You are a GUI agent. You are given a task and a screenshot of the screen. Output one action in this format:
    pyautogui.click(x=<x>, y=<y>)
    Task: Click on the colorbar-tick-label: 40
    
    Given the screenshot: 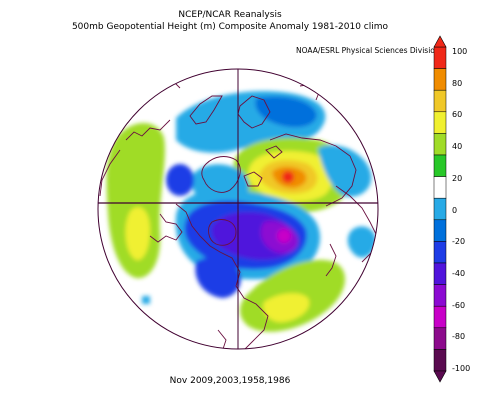 What is the action you would take?
    pyautogui.click(x=457, y=147)
    